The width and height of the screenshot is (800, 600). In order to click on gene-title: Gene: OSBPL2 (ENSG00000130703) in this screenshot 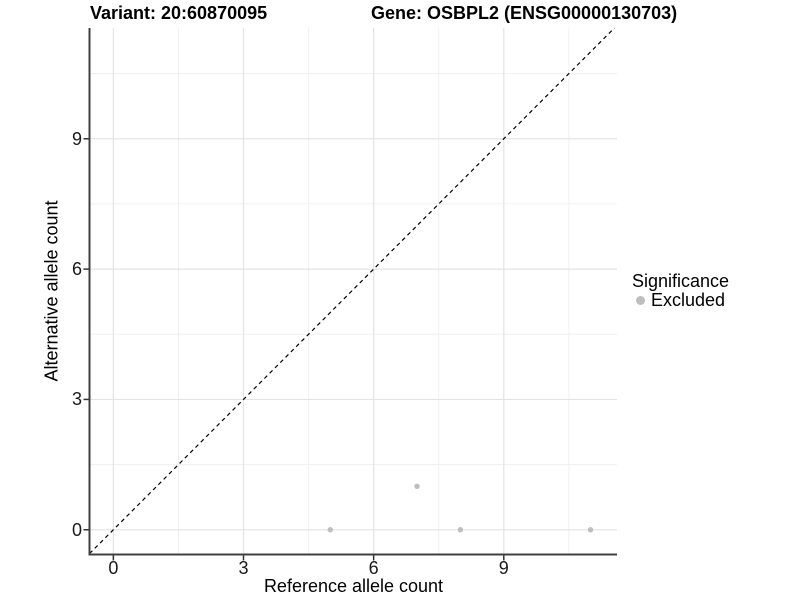, I will do `click(524, 13)`.